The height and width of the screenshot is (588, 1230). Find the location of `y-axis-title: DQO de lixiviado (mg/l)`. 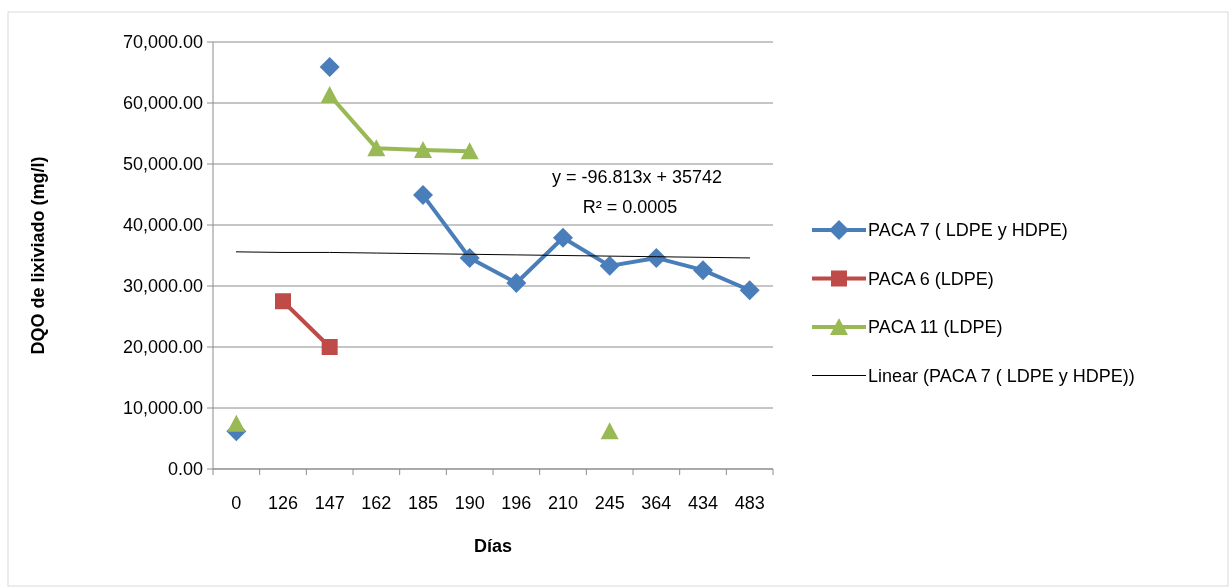

y-axis-title: DQO de lixiviado (mg/l) is located at coordinates (38, 255).